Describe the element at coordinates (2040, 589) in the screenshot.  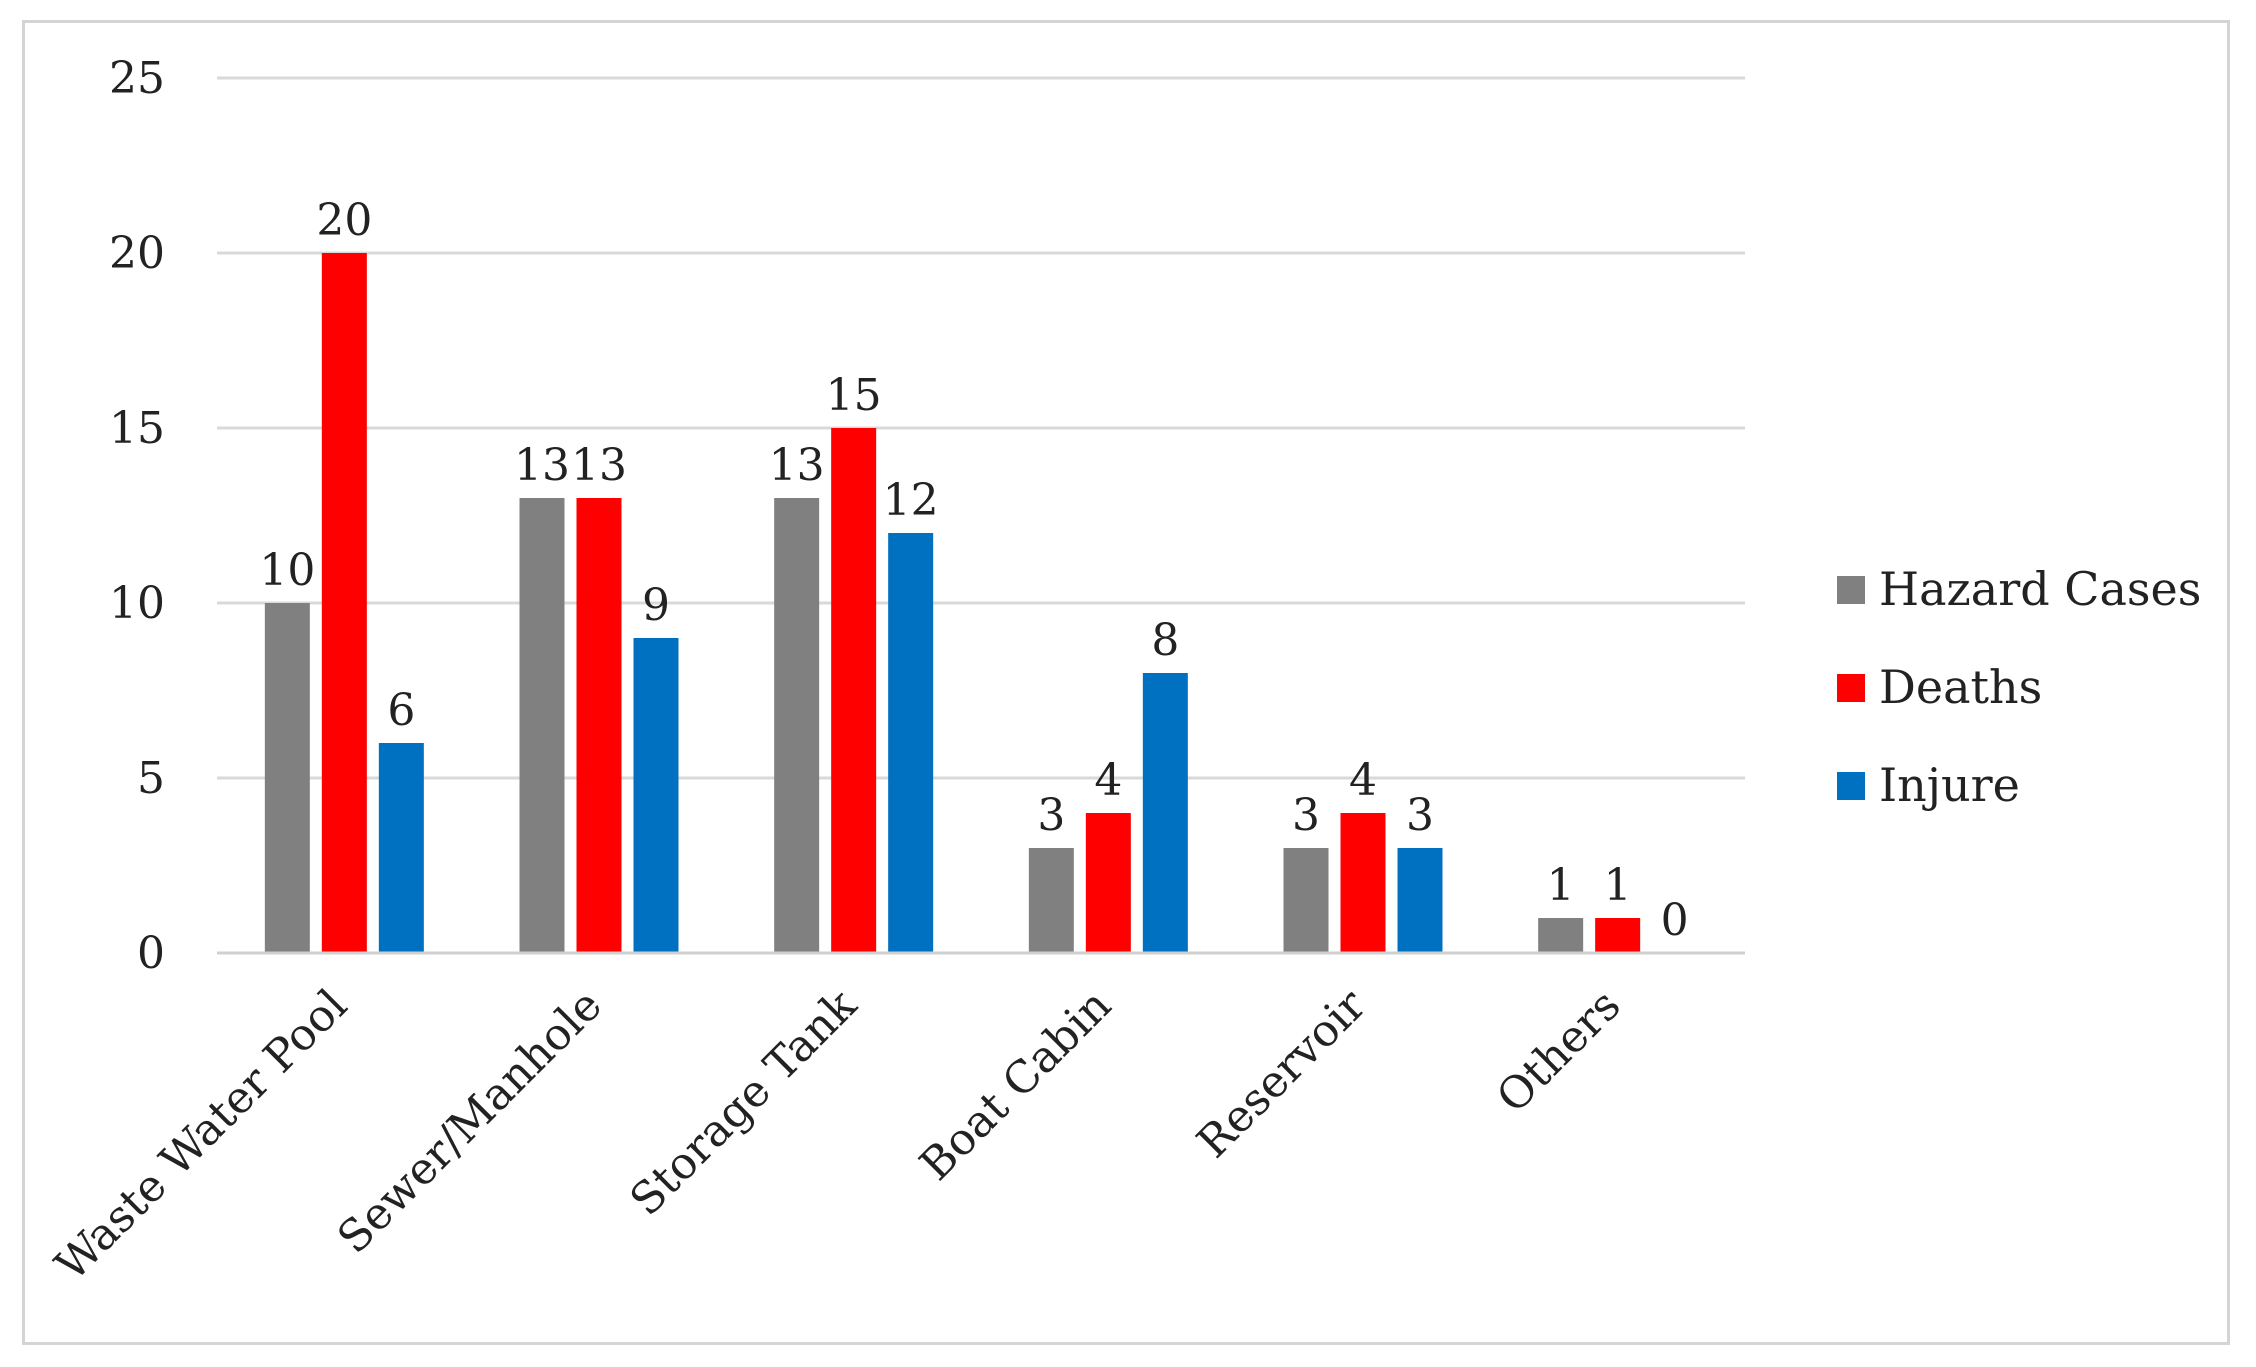
I see `legend-label: Hazard Cases` at that location.